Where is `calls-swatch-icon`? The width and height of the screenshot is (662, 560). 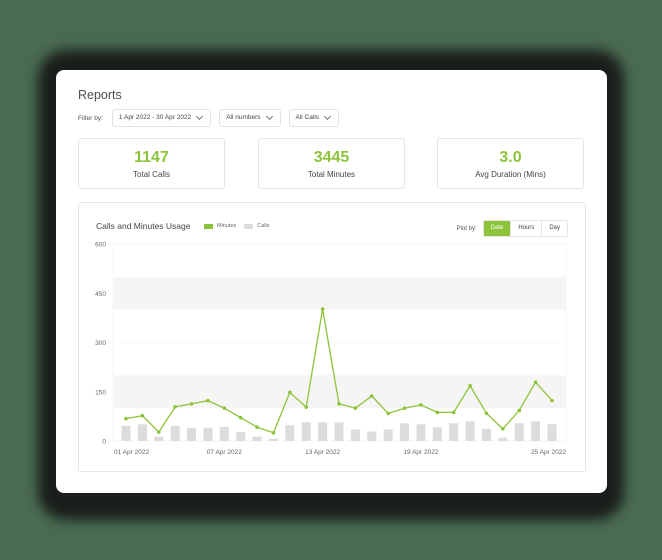
calls-swatch-icon is located at coordinates (249, 226).